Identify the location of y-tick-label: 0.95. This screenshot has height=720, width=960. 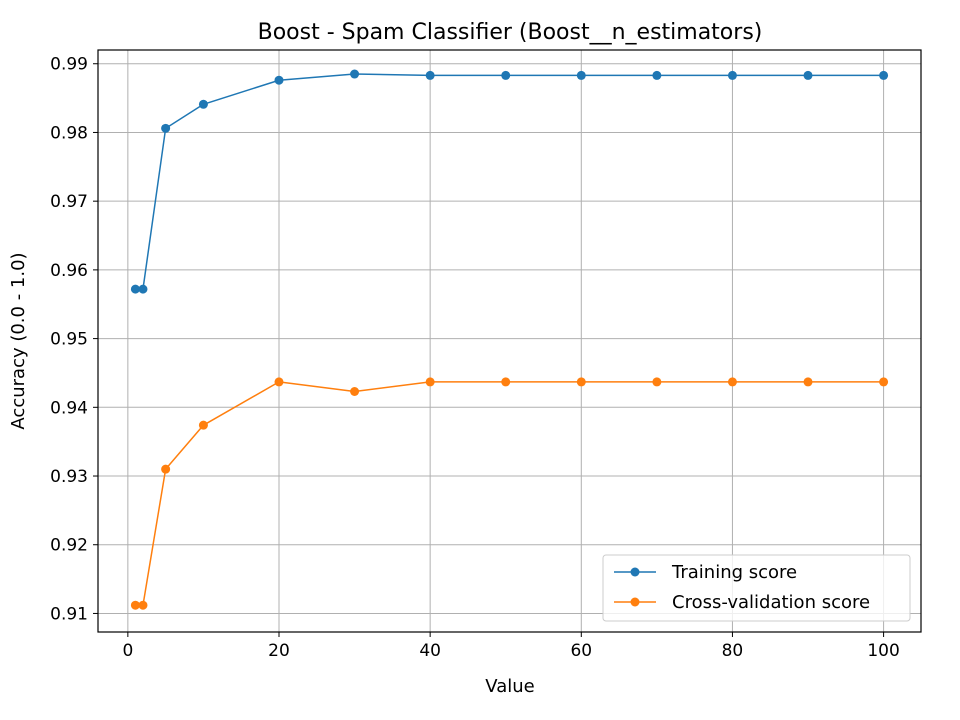
(69, 340).